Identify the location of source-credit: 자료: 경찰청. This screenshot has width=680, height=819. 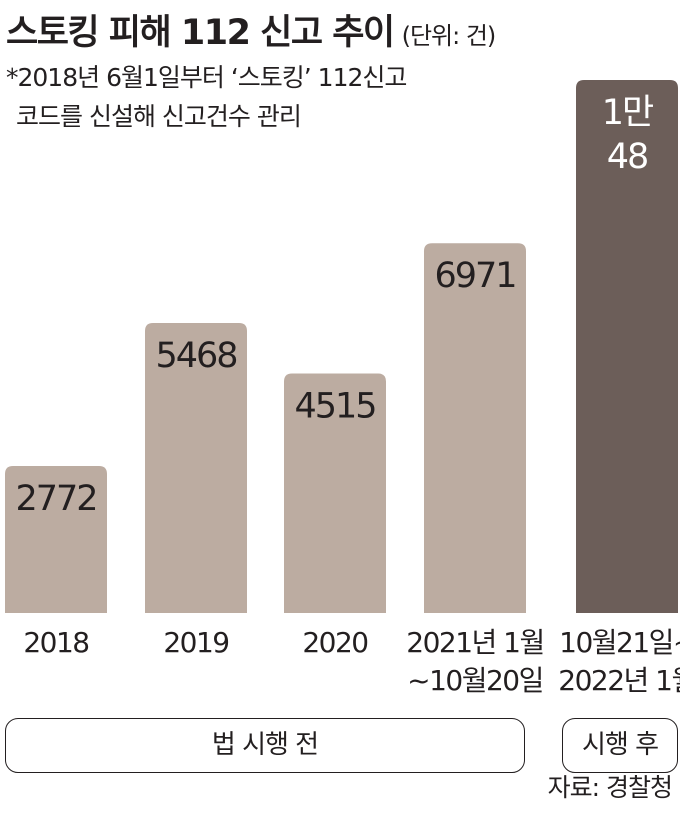
(610, 787).